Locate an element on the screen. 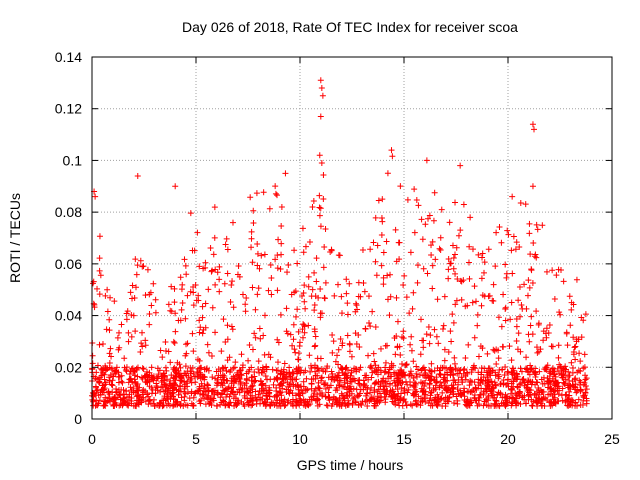 This screenshot has height=480, width=640. y-tick-label: 0.12 is located at coordinates (68, 109).